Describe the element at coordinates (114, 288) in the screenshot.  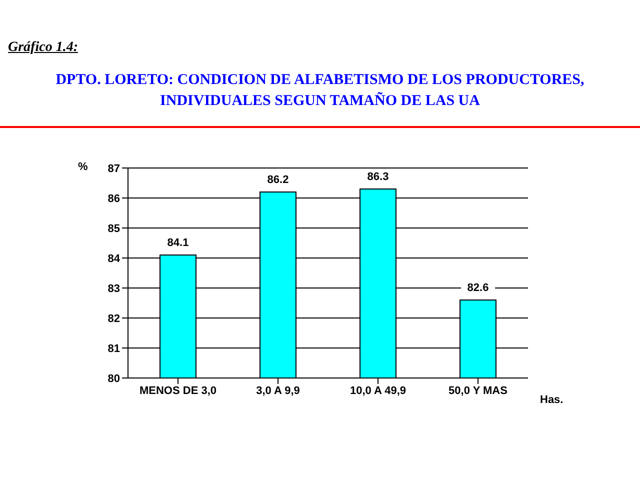
I see `y-tick-label: 83` at that location.